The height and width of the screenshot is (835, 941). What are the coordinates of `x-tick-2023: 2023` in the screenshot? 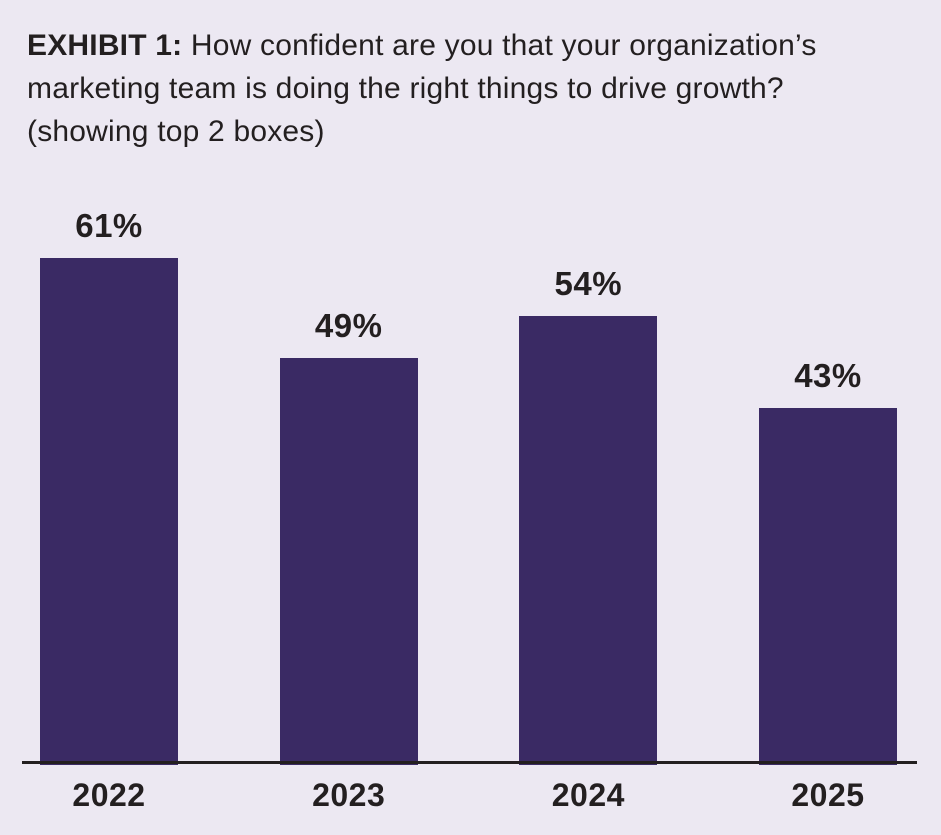 It's located at (349, 795).